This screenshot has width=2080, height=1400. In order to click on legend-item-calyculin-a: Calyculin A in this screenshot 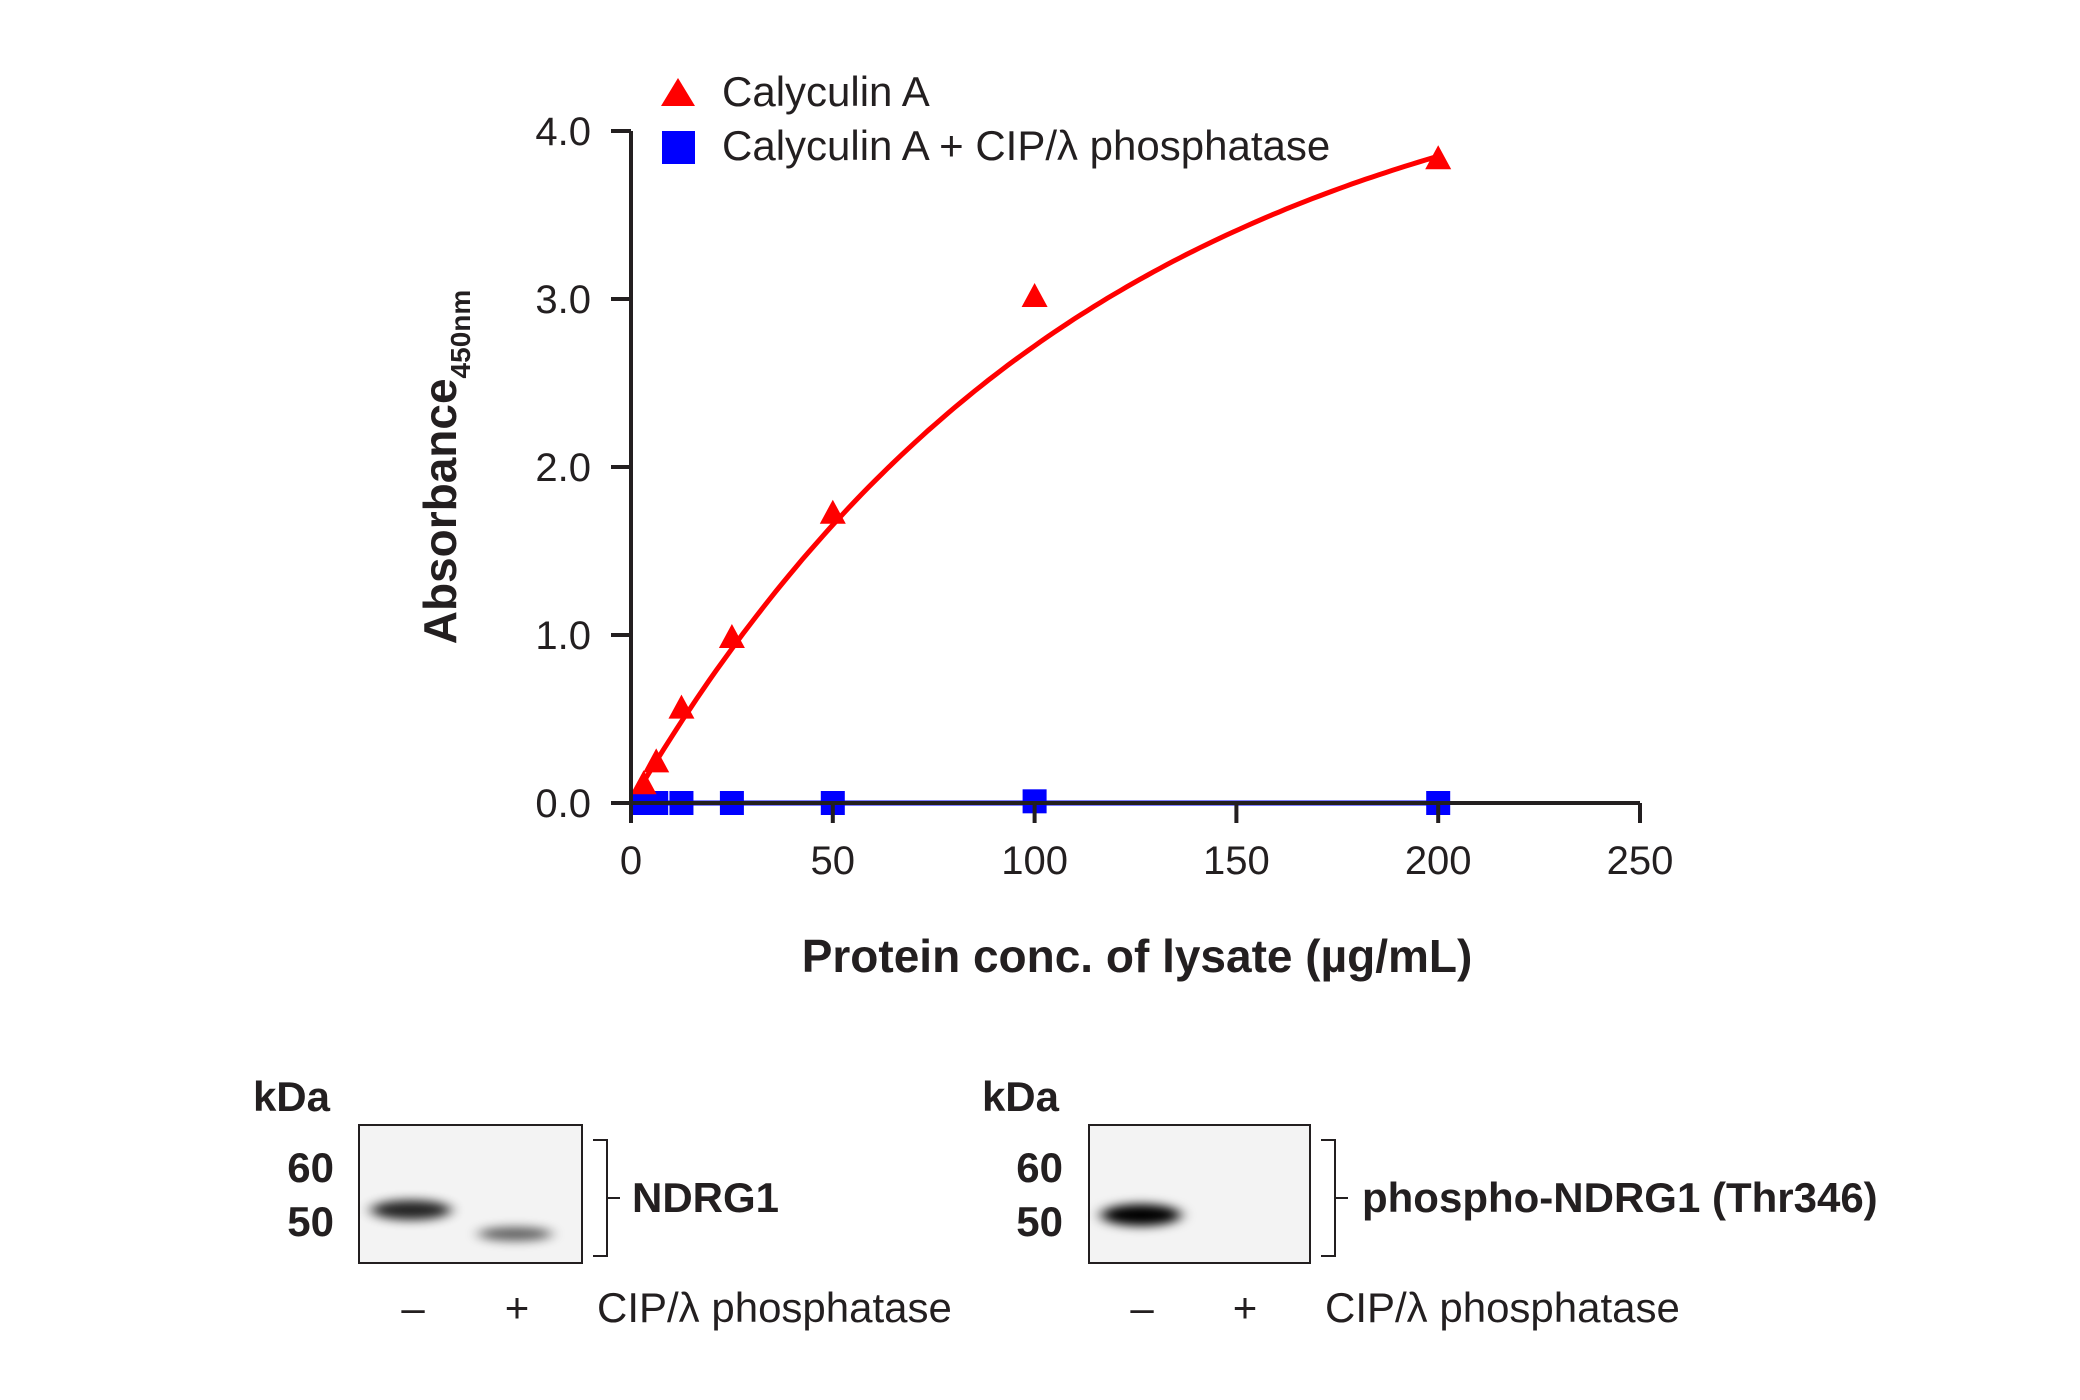, I will do `click(795, 91)`.